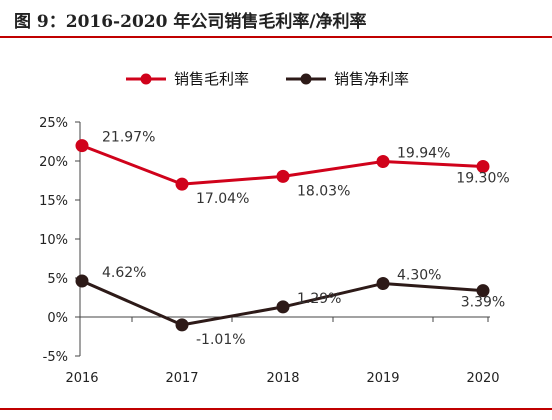 The width and height of the screenshot is (552, 420). What do you see at coordinates (190, 22) in the screenshot?
I see `figure-title: 图 9：2016-2020 年公司销售毛利率/净利率` at bounding box center [190, 22].